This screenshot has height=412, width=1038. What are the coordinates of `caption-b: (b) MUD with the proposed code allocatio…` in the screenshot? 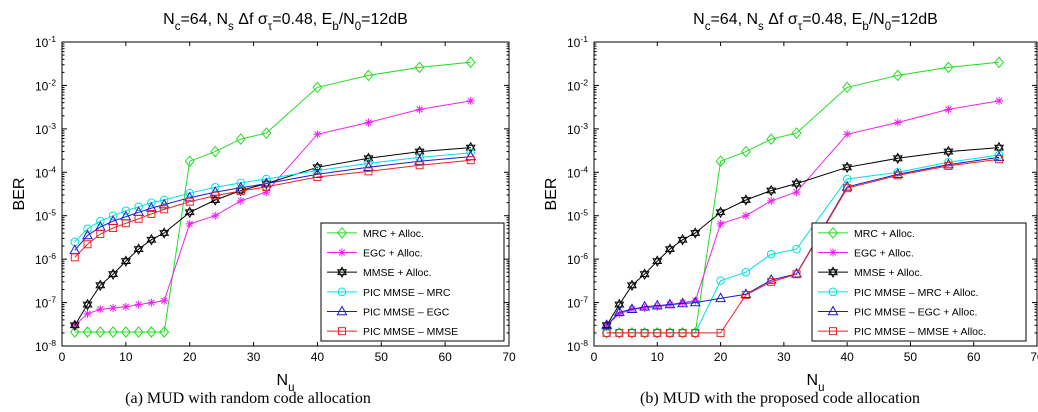 It's located at (780, 398).